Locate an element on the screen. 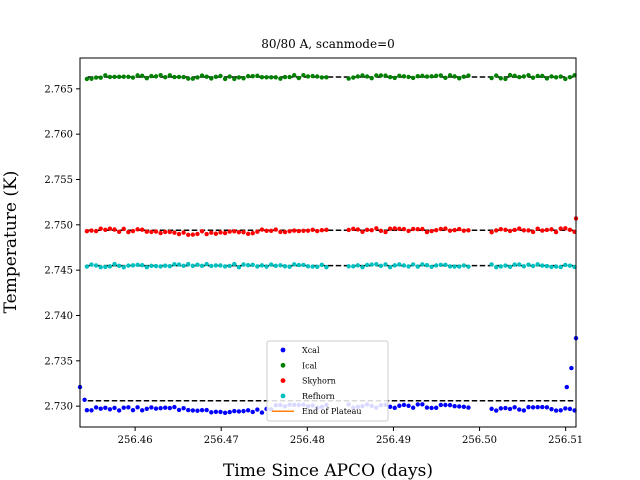 This screenshot has height=480, width=640. y-tick-label: 2.740 is located at coordinates (58, 316).